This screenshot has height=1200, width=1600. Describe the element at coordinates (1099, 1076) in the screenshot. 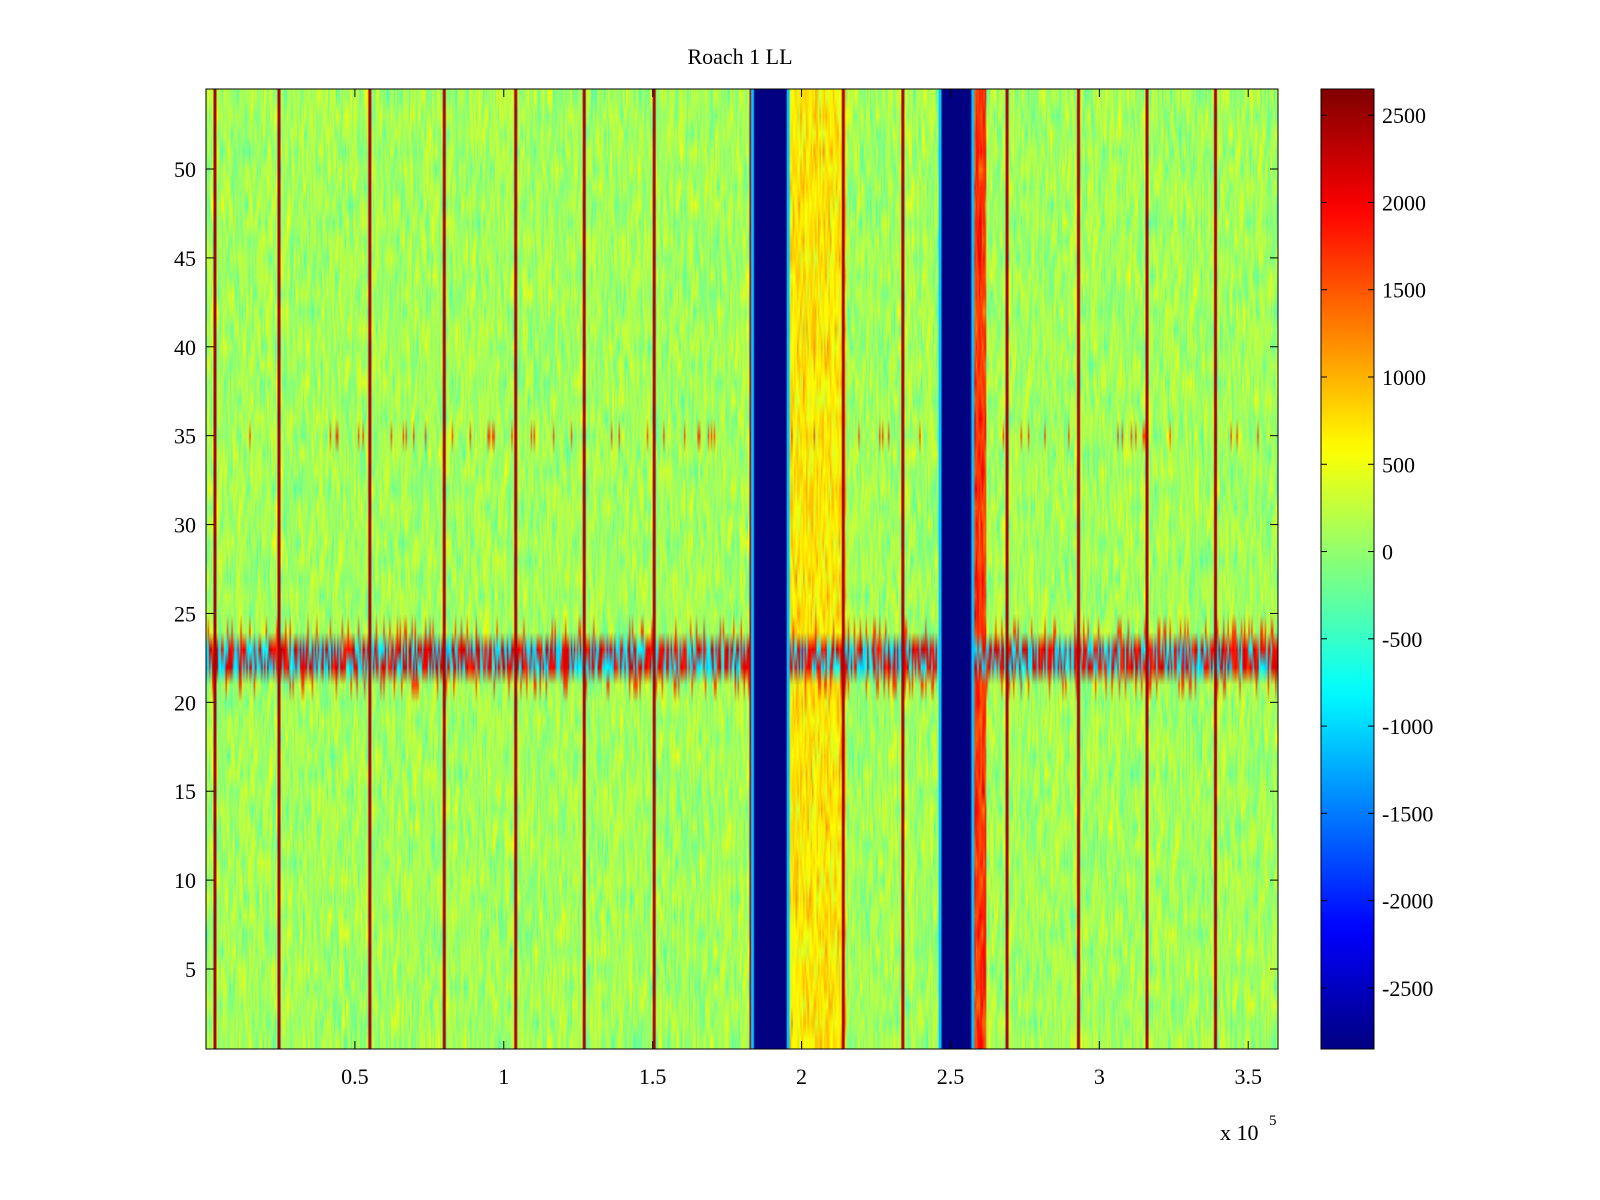

I see `x-tick-label: 3` at that location.